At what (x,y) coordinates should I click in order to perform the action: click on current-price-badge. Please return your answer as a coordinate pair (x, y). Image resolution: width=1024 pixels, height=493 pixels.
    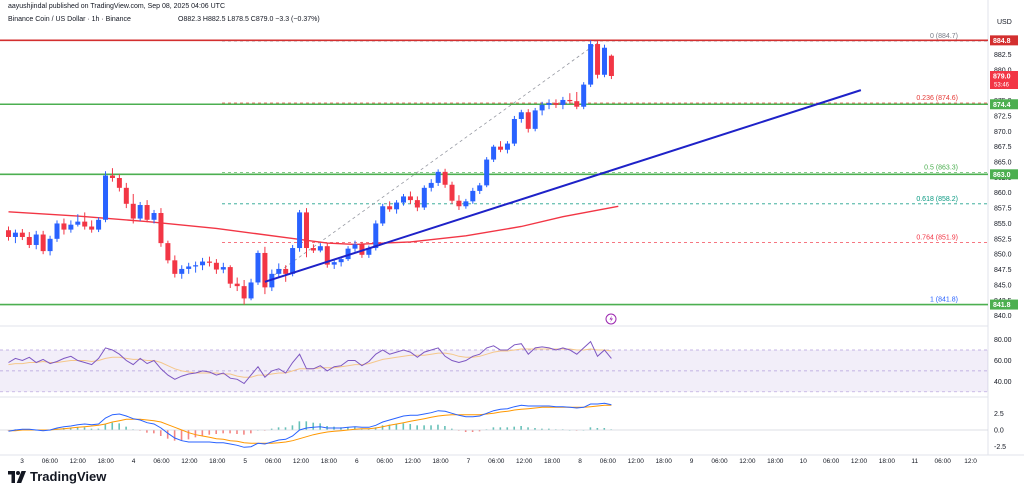
    Looking at the image, I should click on (1004, 79).